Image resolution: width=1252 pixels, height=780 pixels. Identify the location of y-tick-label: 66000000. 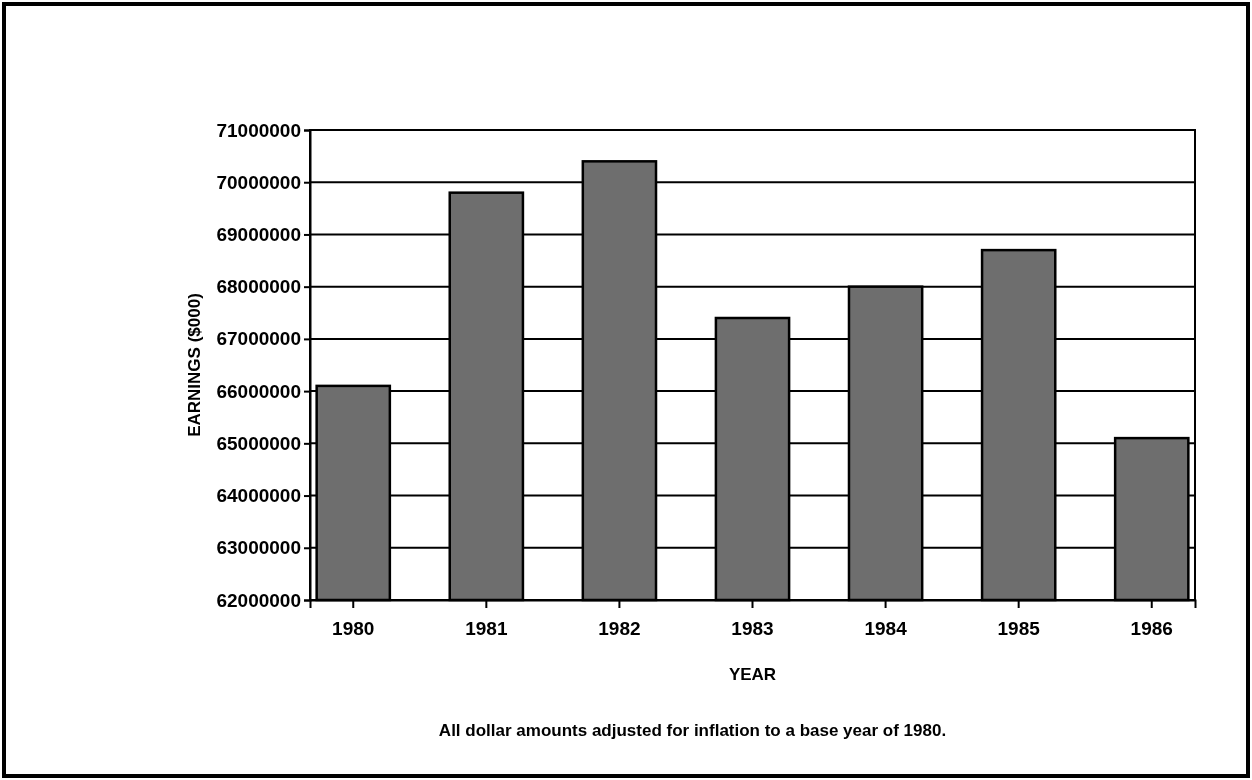
(258, 391).